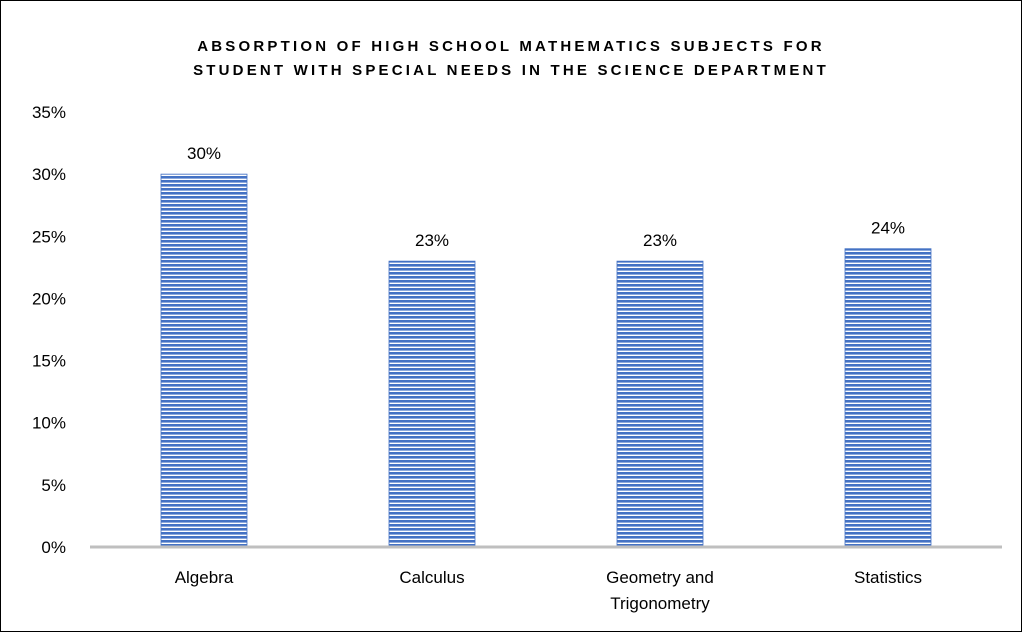  Describe the element at coordinates (53, 485) in the screenshot. I see `y-tick-label: 5%` at that location.